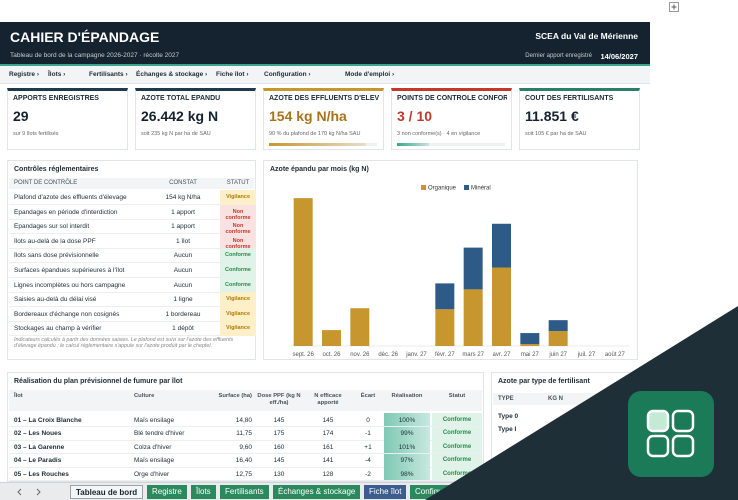 This screenshot has width=738, height=500. I want to click on sheet-tab: Fiche îlot, so click(385, 492).